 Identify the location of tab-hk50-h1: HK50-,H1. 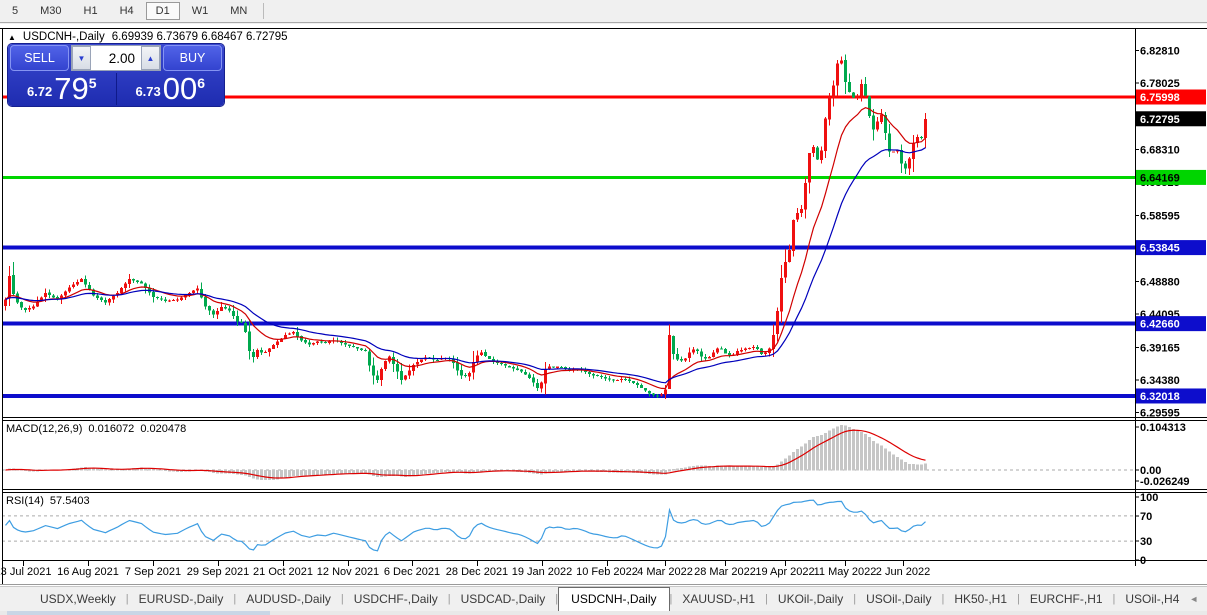
(980, 599).